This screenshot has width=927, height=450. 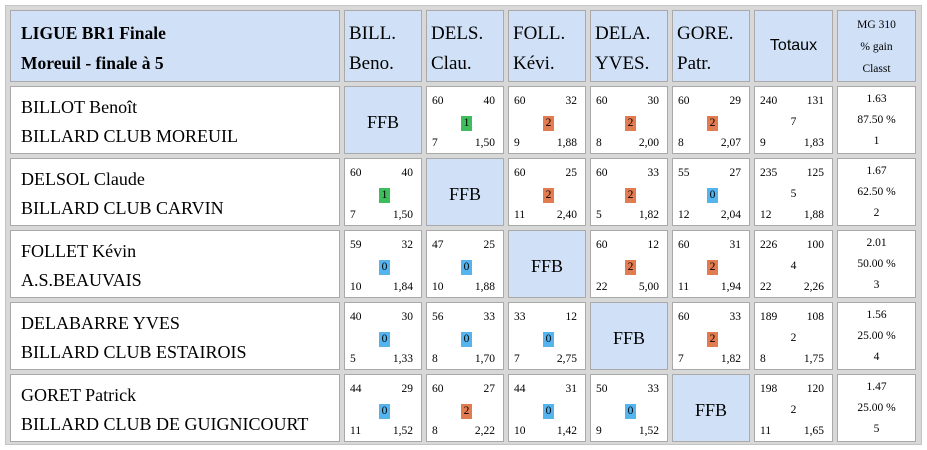 I want to click on mg-value: 1.47, so click(x=876, y=387).